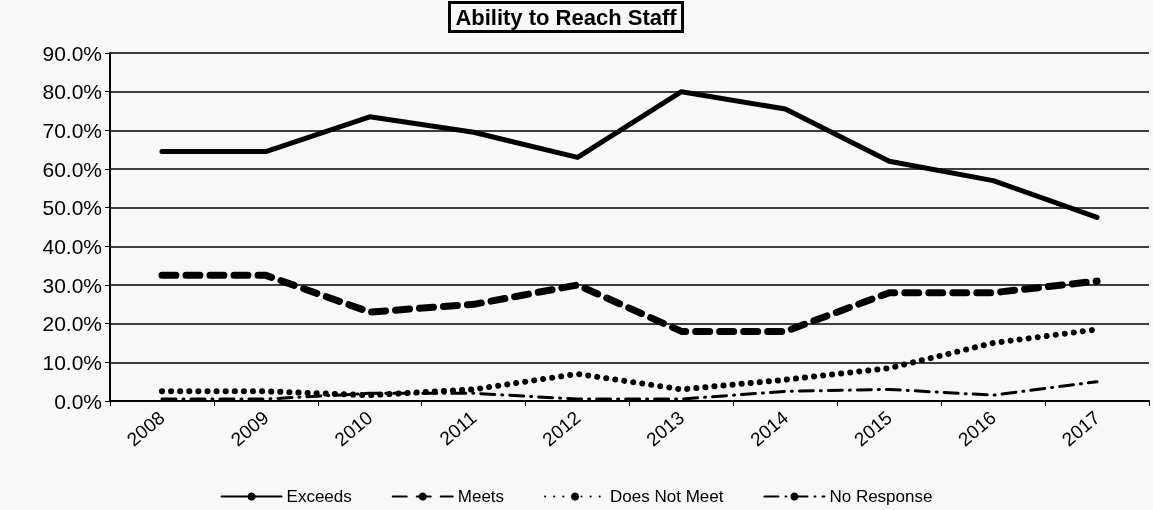 Image resolution: width=1153 pixels, height=510 pixels. I want to click on y-tick-label: 50.0%, so click(72, 208).